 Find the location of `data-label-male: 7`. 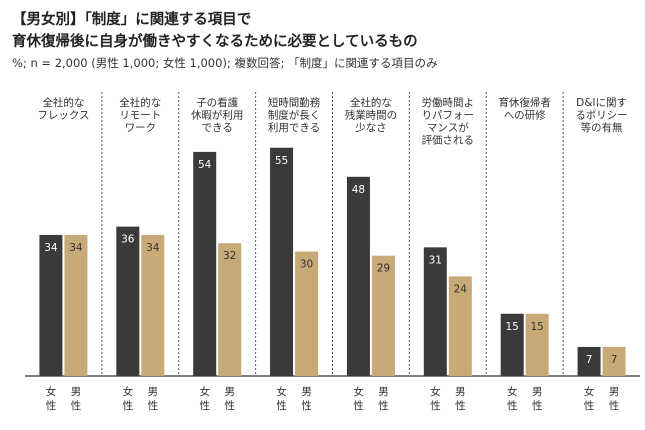

data-label-male: 7 is located at coordinates (614, 360).